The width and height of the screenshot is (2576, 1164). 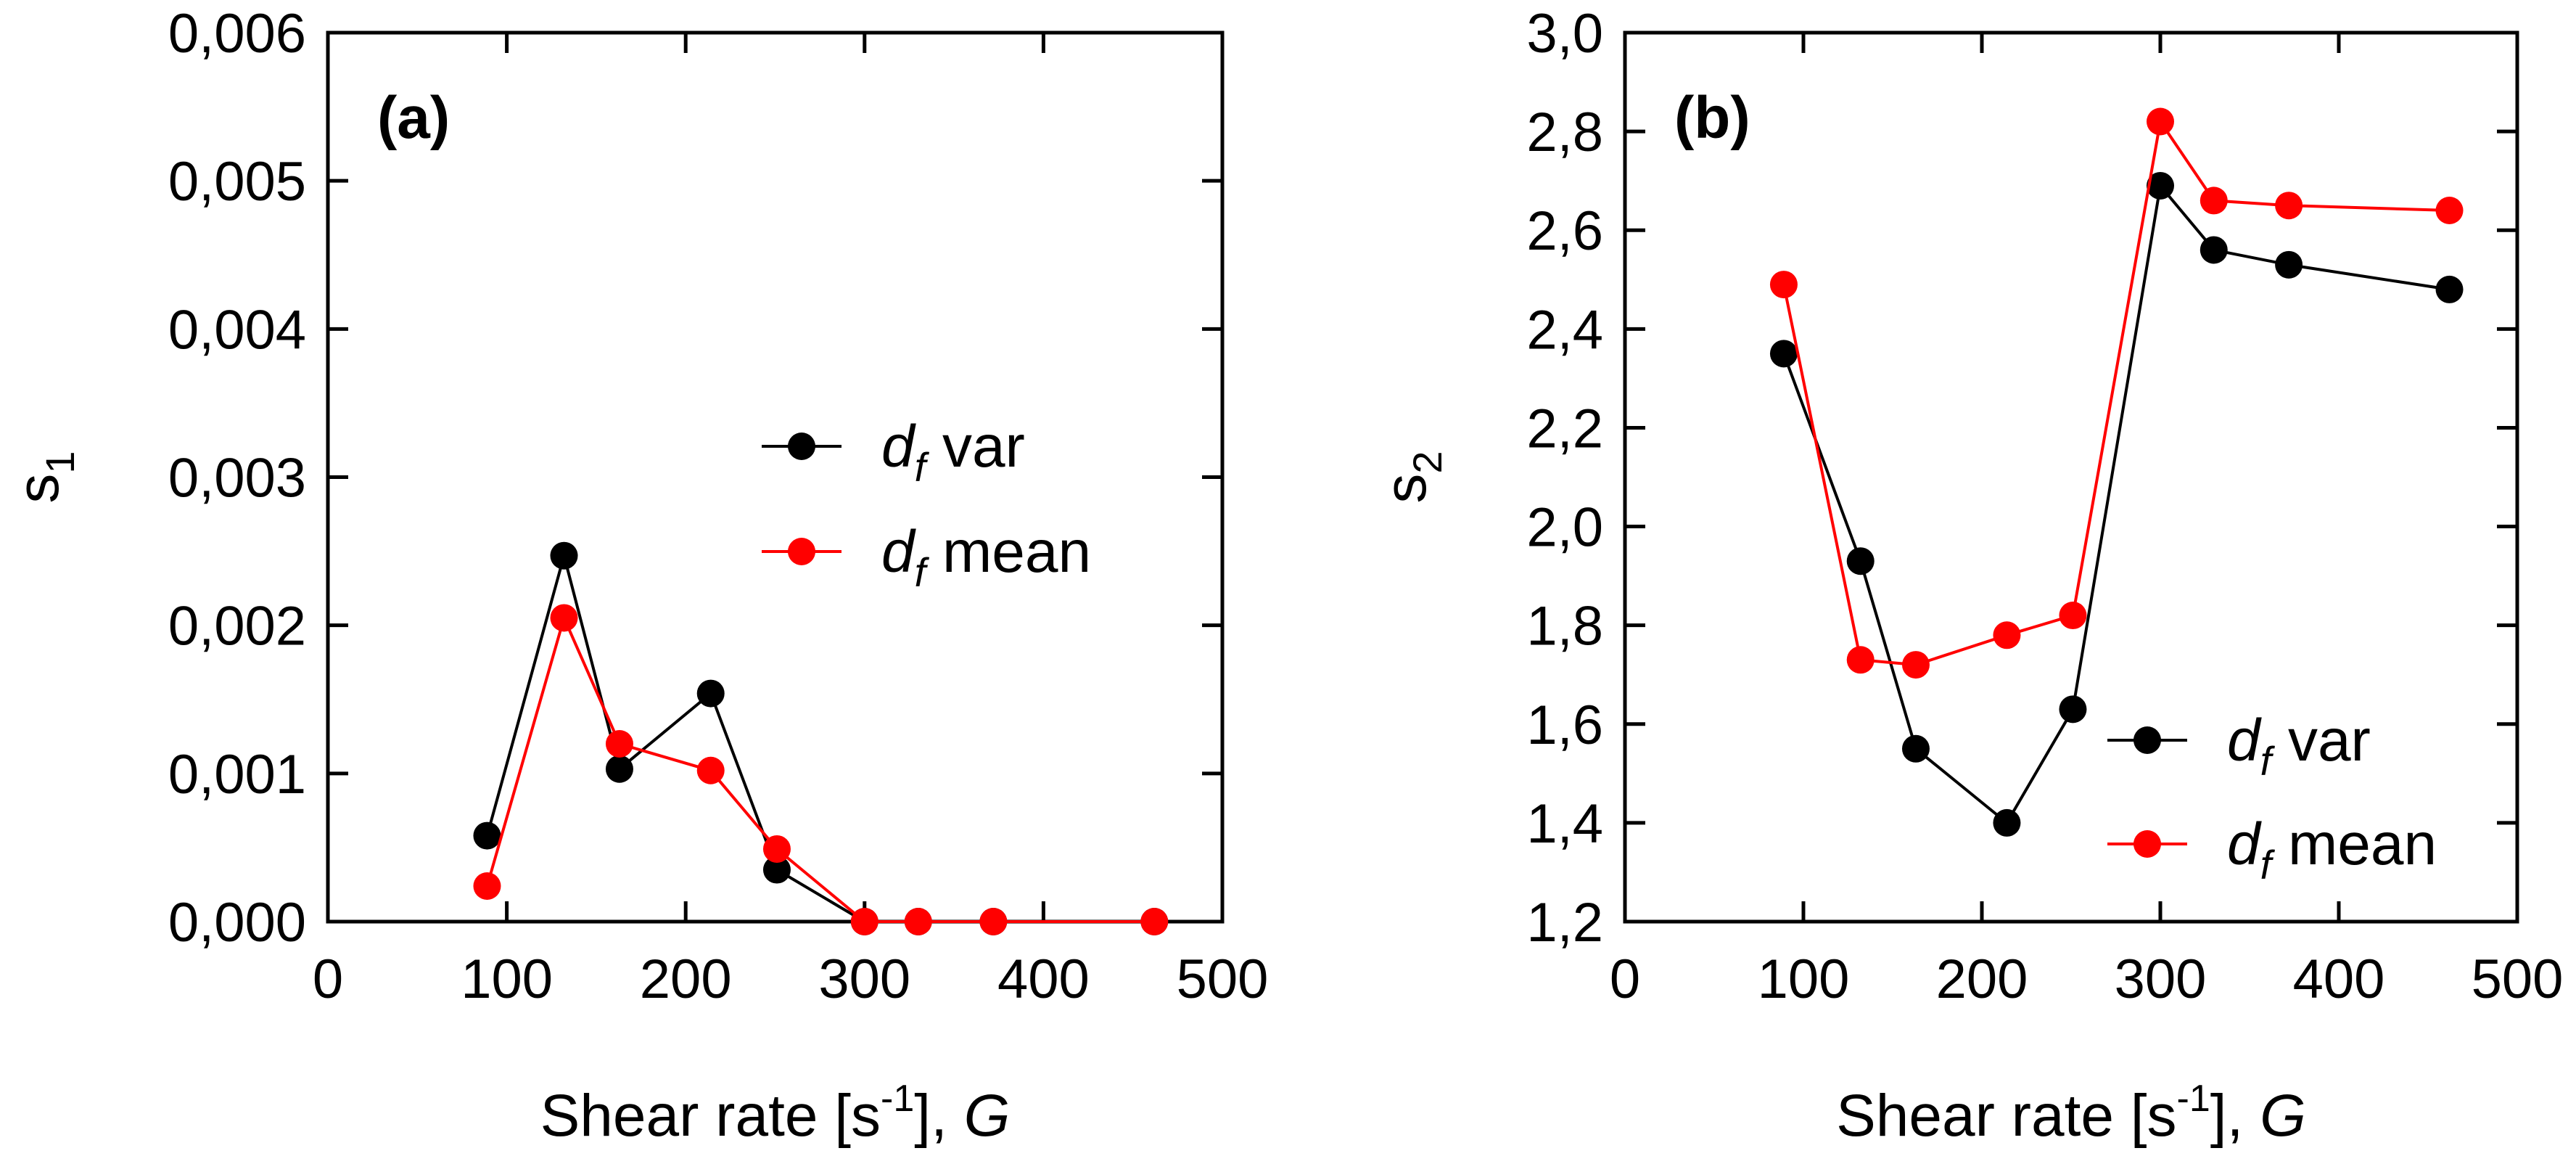 I want to click on y-tick-label: 0,006, so click(x=237, y=34).